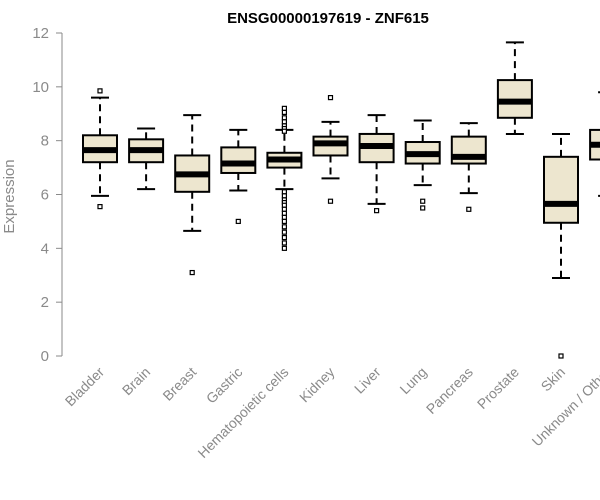  I want to click on y-tick-label: 4, so click(45, 248).